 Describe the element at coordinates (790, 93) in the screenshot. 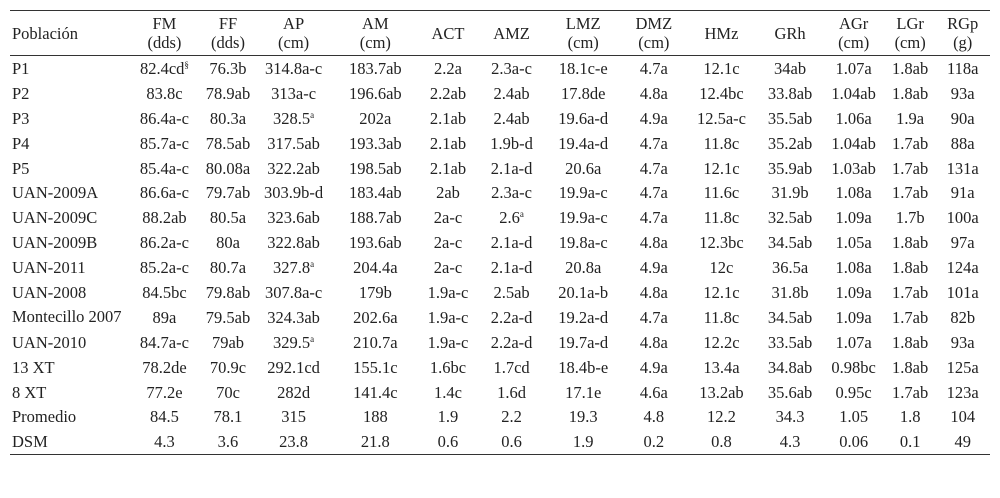

I see `table-cell: 33.8ab` at that location.